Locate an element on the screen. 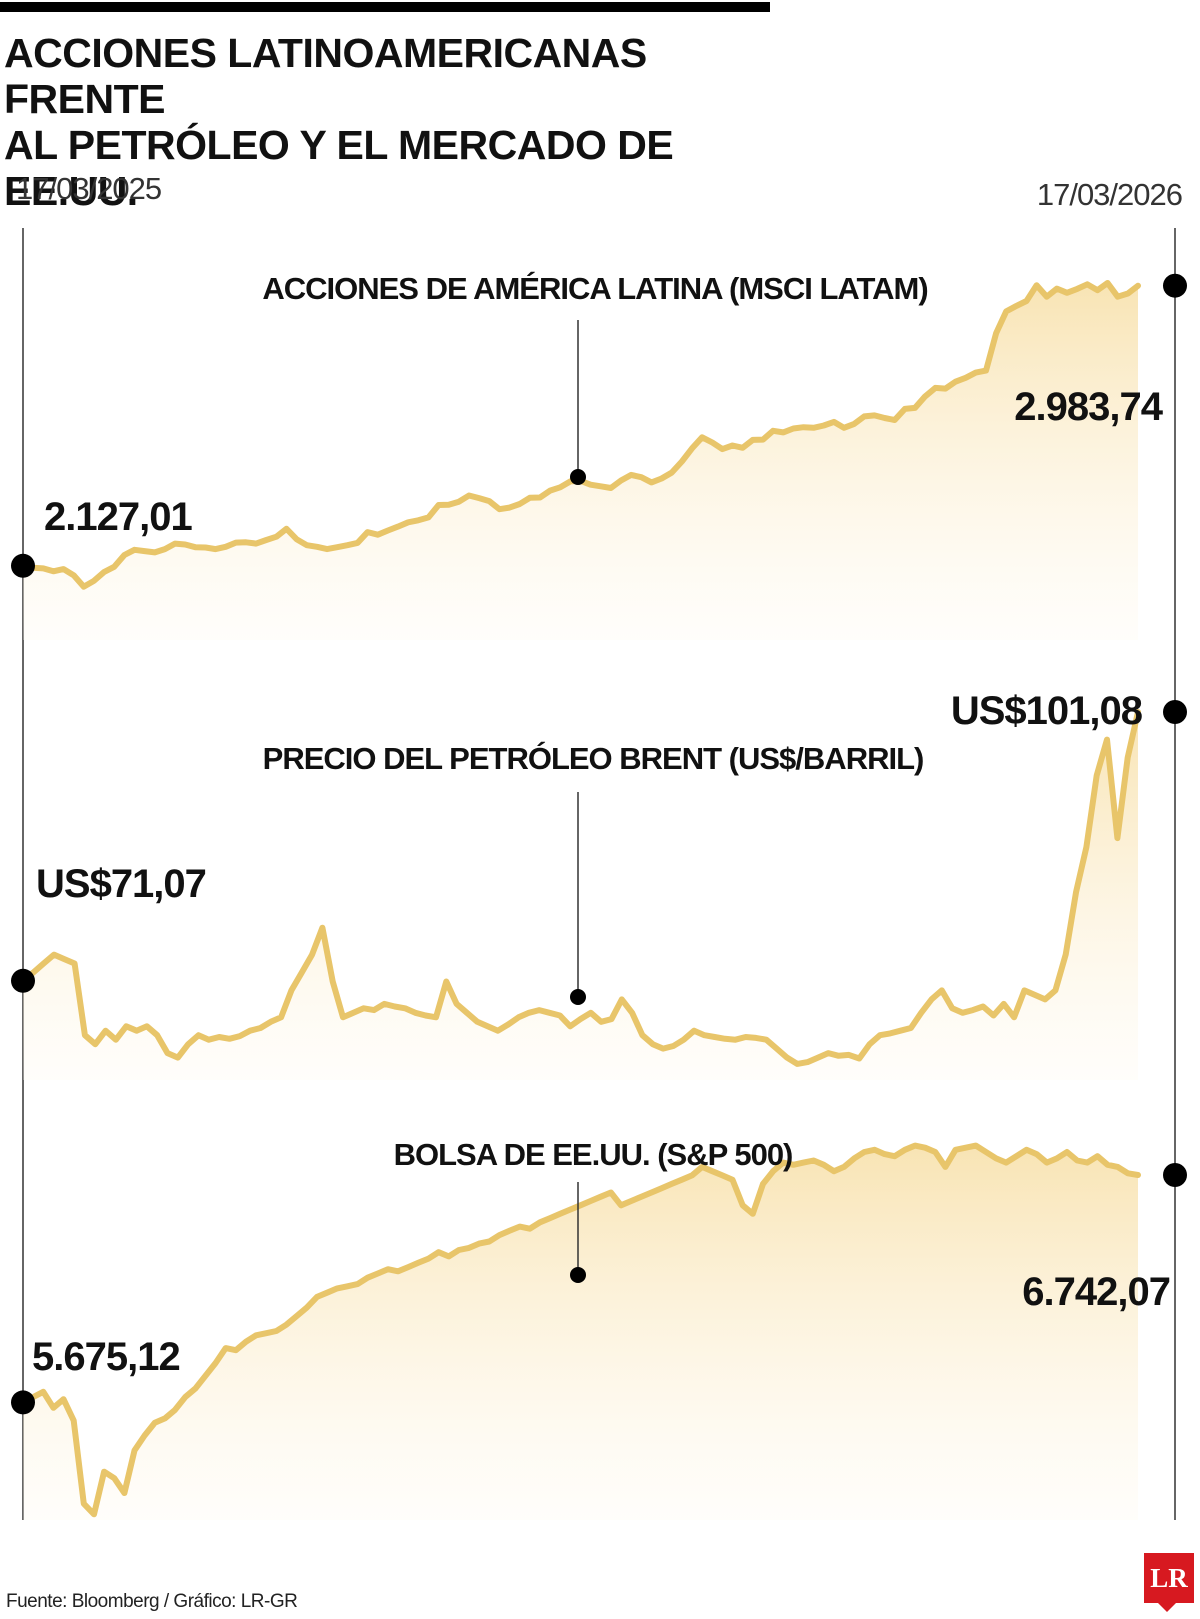 The height and width of the screenshot is (1619, 1200). msci-latam-start-label: 2.127,01 is located at coordinates (118, 517).